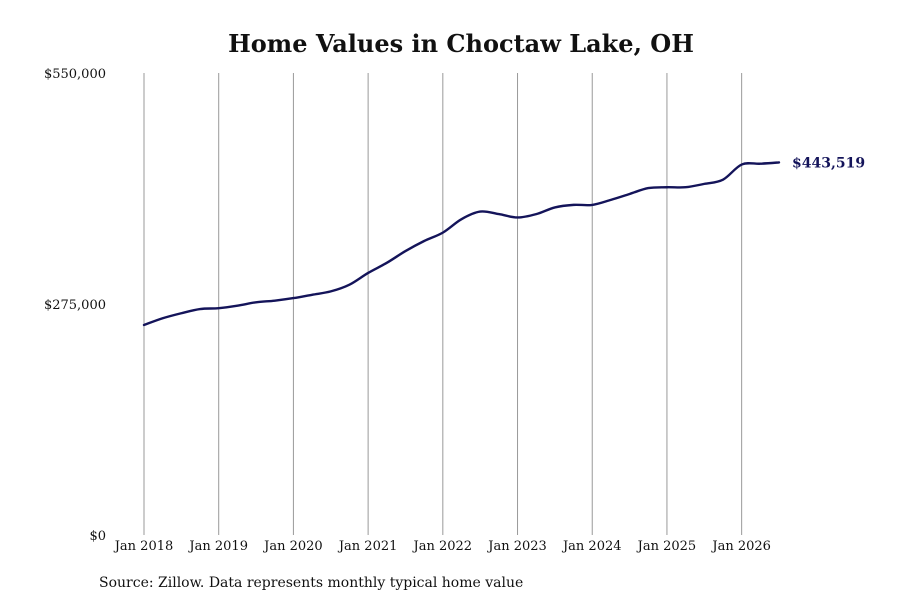 The width and height of the screenshot is (900, 600). What do you see at coordinates (367, 546) in the screenshot?
I see `x-tick-label: Jan 2021` at bounding box center [367, 546].